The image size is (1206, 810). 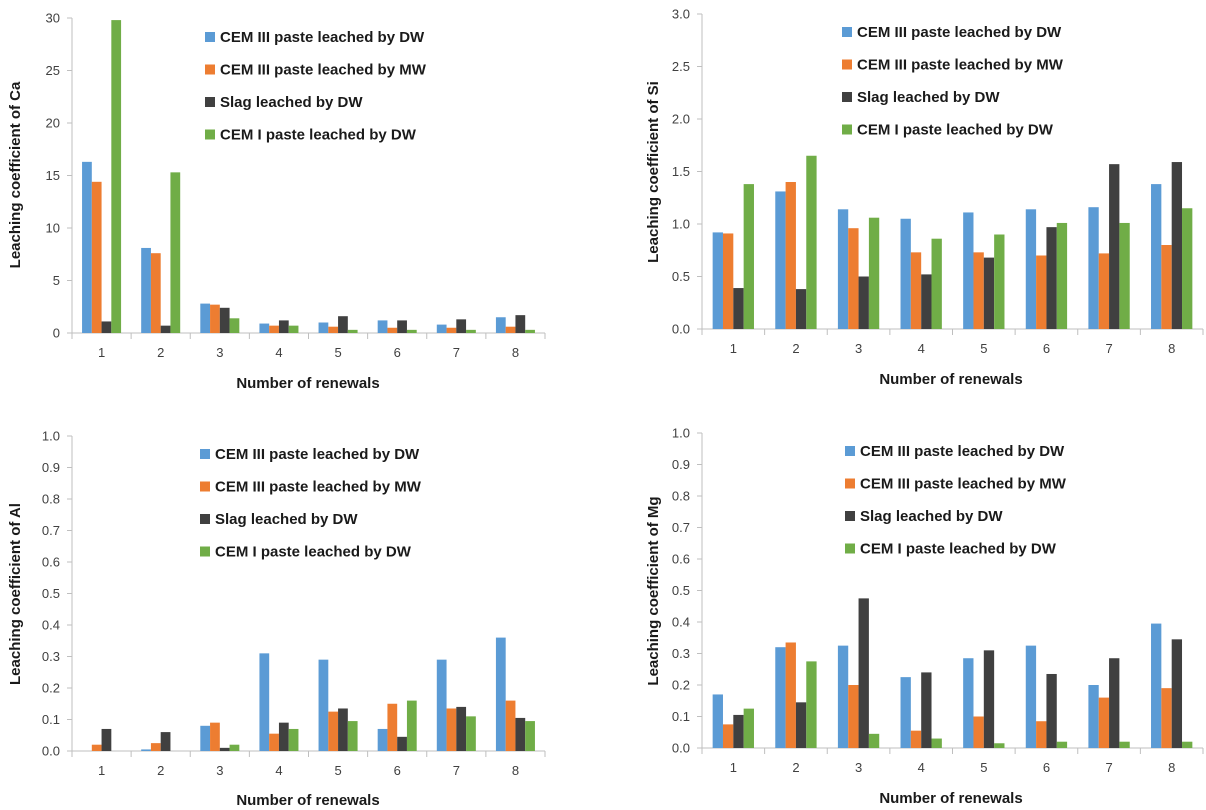 I want to click on legend-label: CEM III paste leached by DW, so click(x=322, y=37).